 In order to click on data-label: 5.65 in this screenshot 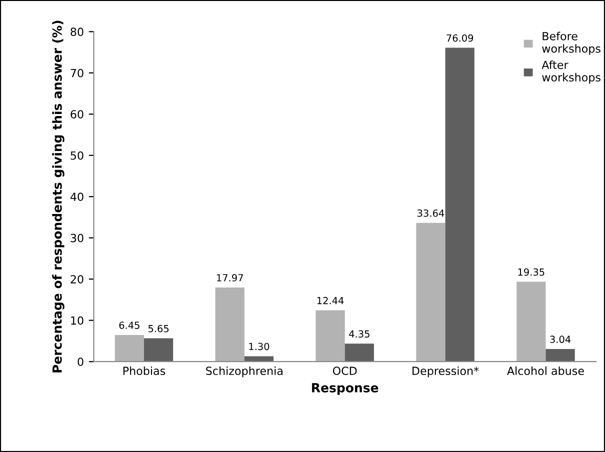, I will do `click(158, 328)`.